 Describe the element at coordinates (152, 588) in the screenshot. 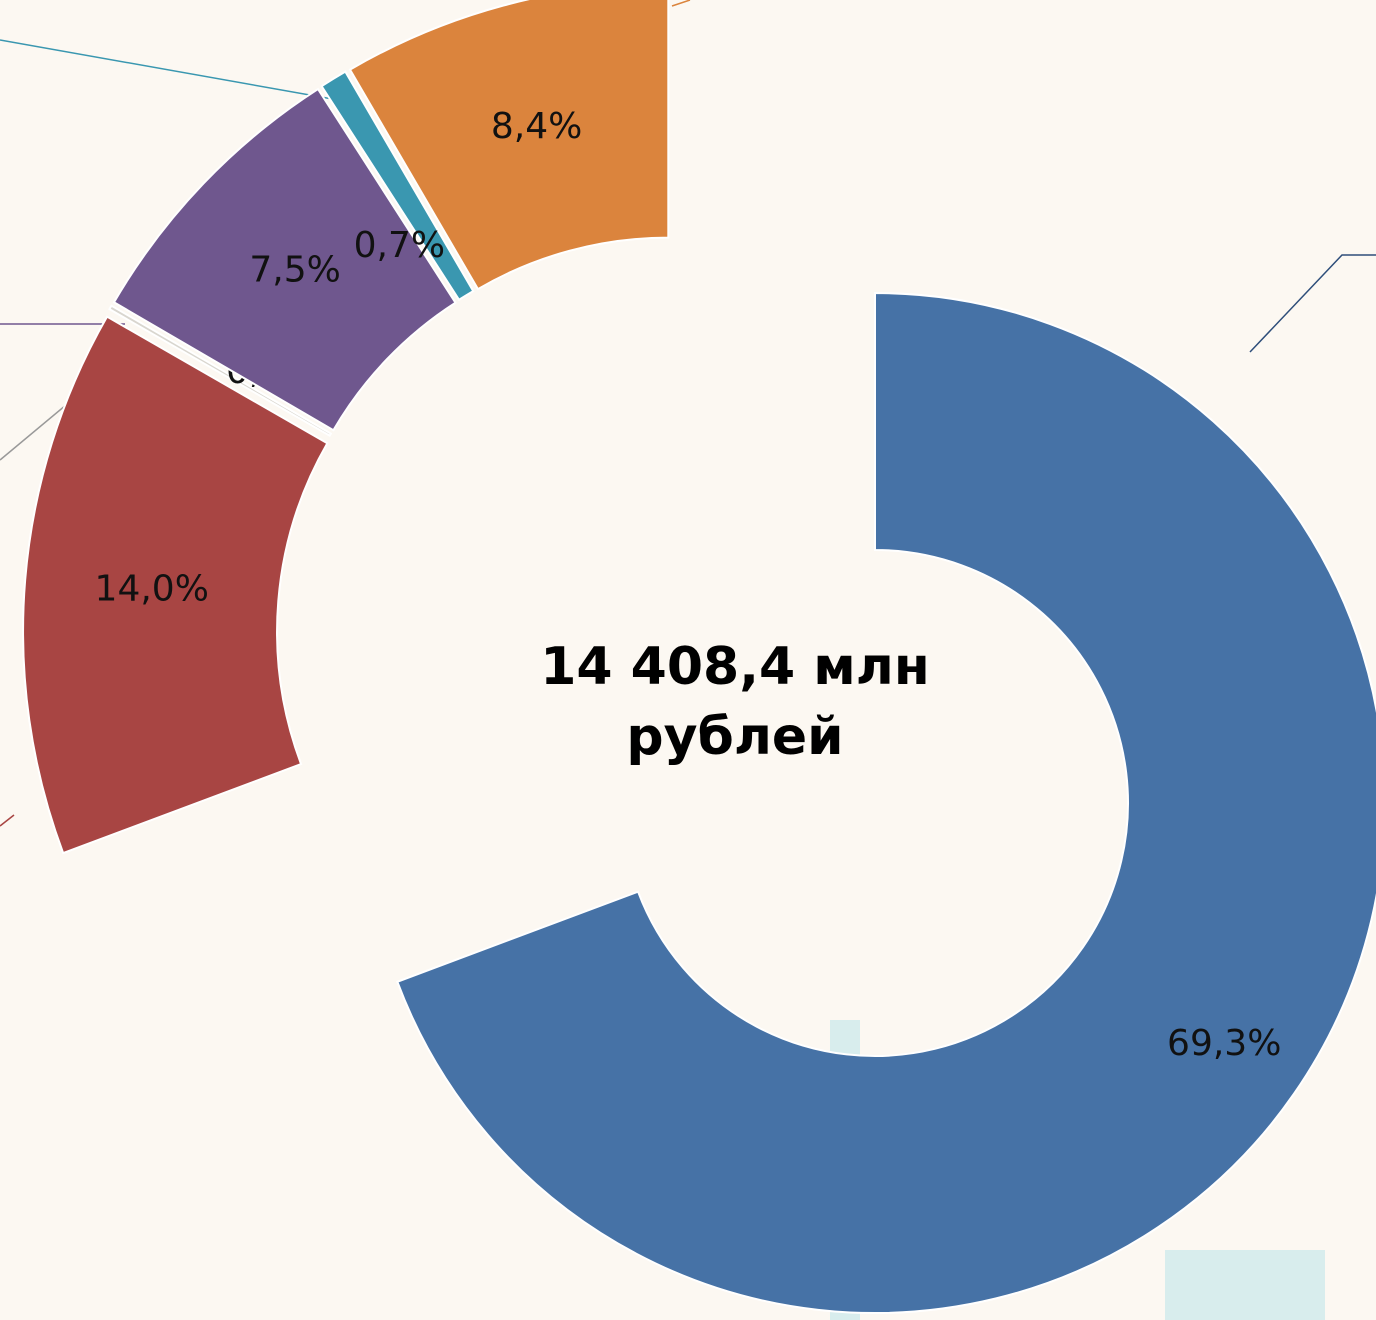

I see `data-label: 14,0%` at that location.